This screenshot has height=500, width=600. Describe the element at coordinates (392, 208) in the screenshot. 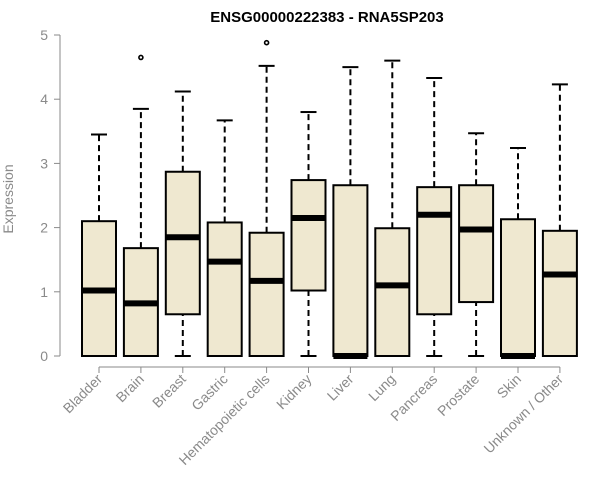

I see `box-lung` at that location.